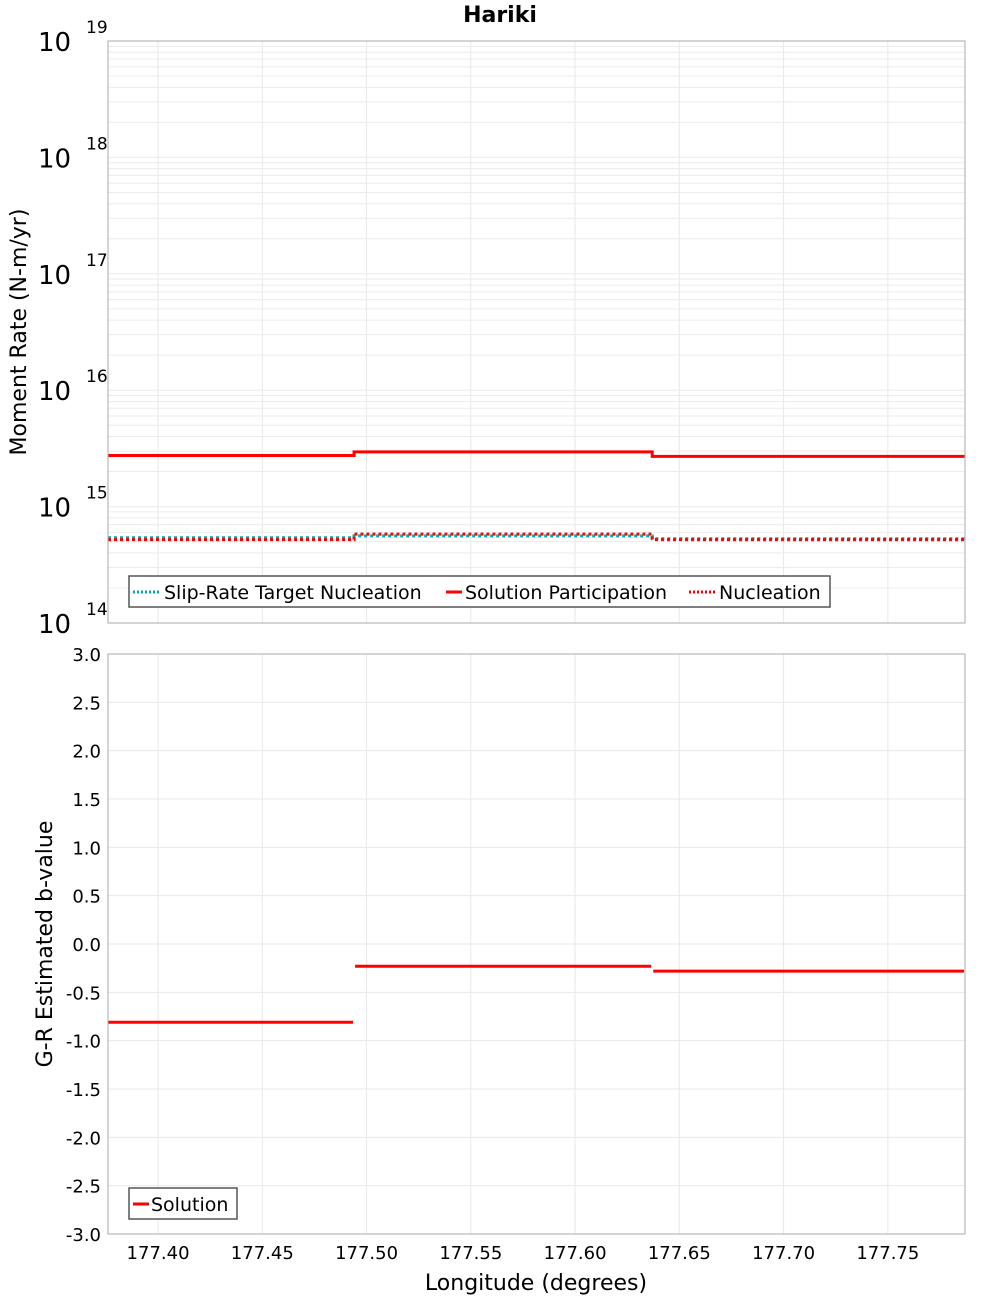 The height and width of the screenshot is (1300, 1000). I want to click on svg-text: -3.0, so click(83, 1235).